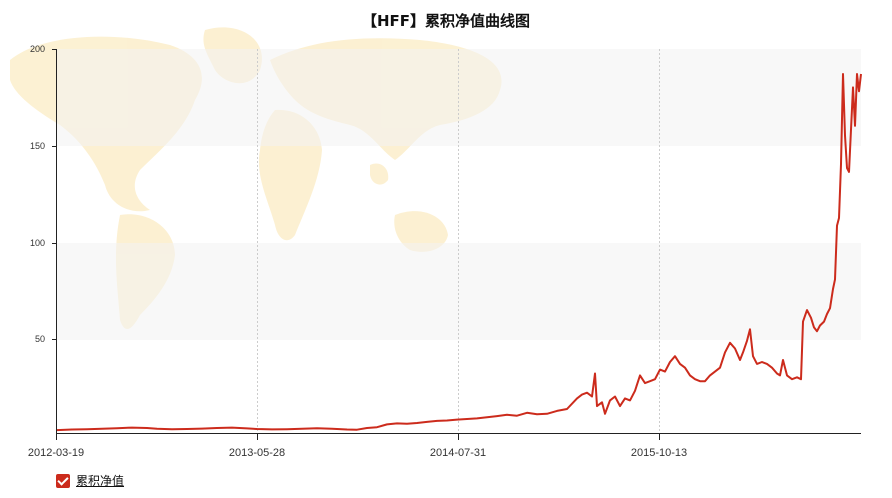  Describe the element at coordinates (56, 453) in the screenshot. I see `x-tick-label: 2012-03-19` at that location.